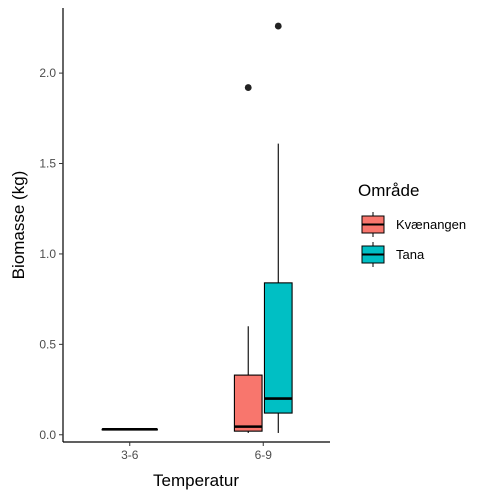  Describe the element at coordinates (388, 190) in the screenshot. I see `legend-title: Område` at that location.